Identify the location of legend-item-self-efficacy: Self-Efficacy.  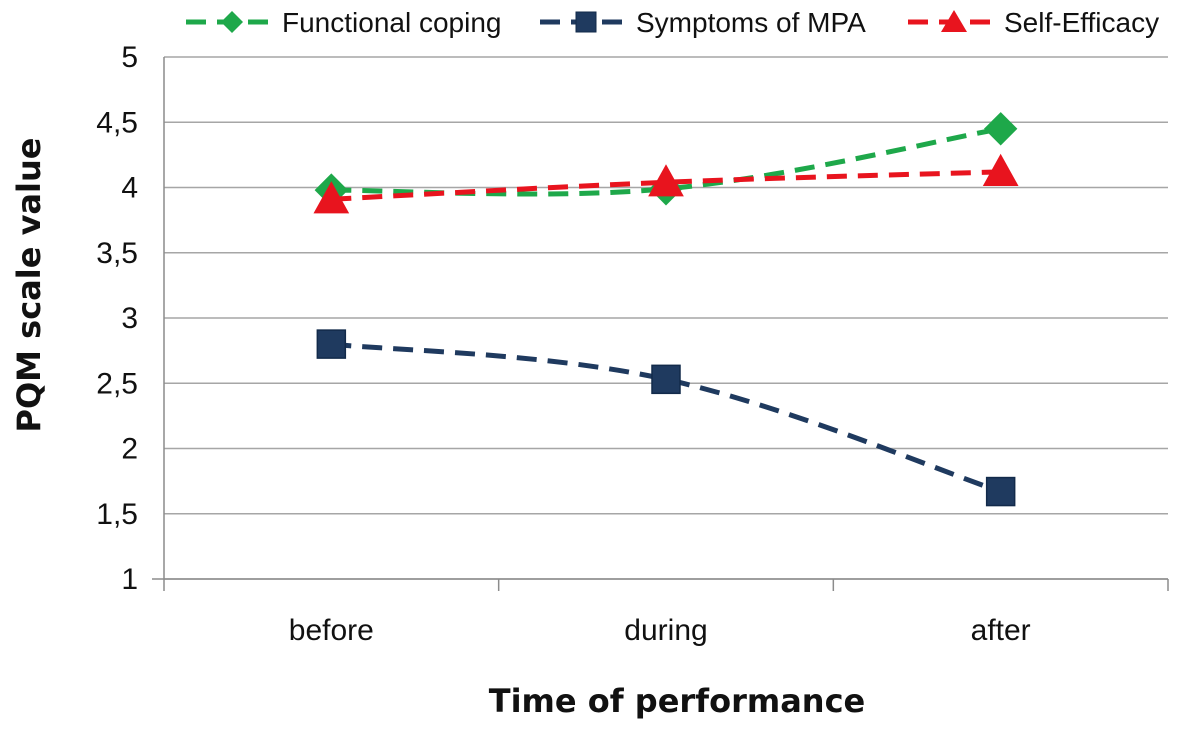
(1033, 22).